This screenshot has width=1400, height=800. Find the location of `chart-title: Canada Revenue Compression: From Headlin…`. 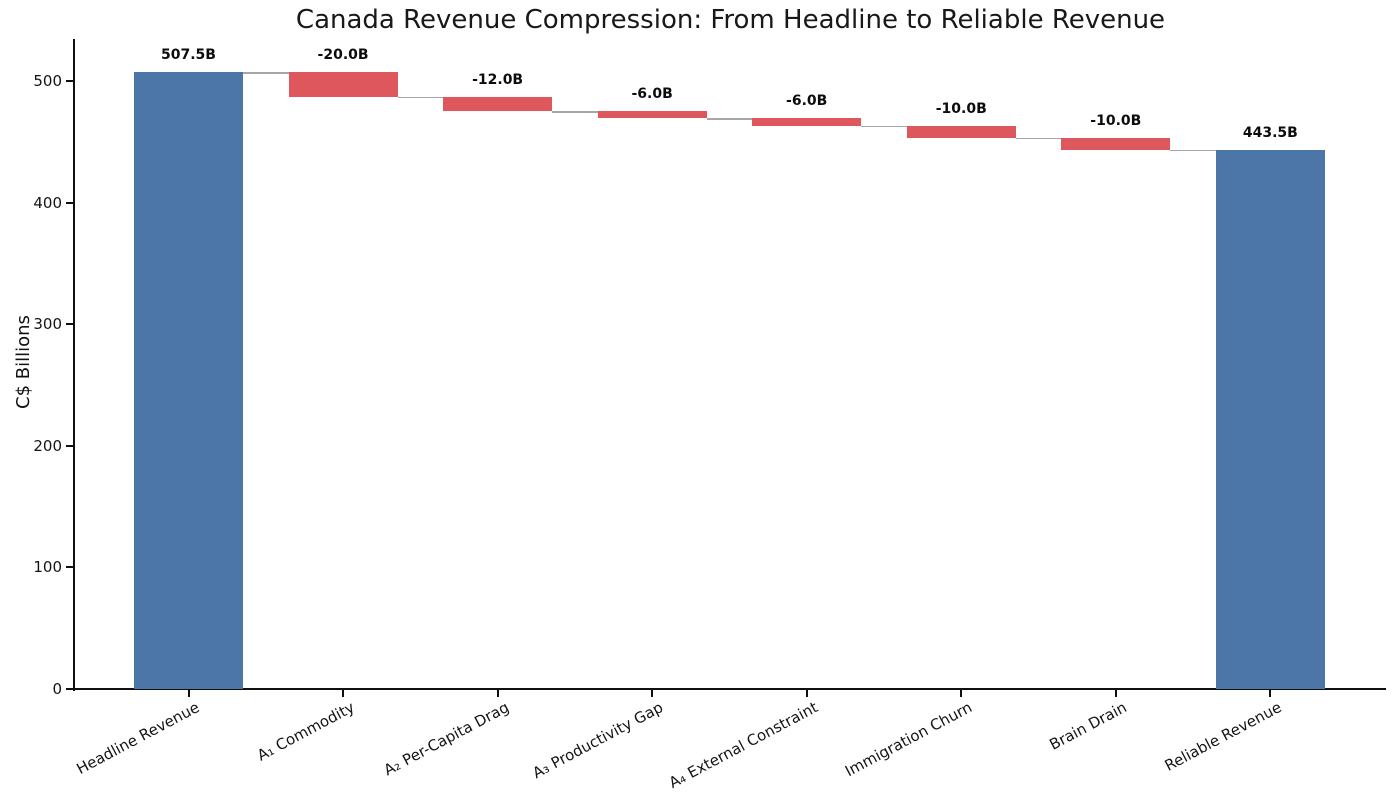

chart-title: Canada Revenue Compression: From Headlin… is located at coordinates (730, 20).